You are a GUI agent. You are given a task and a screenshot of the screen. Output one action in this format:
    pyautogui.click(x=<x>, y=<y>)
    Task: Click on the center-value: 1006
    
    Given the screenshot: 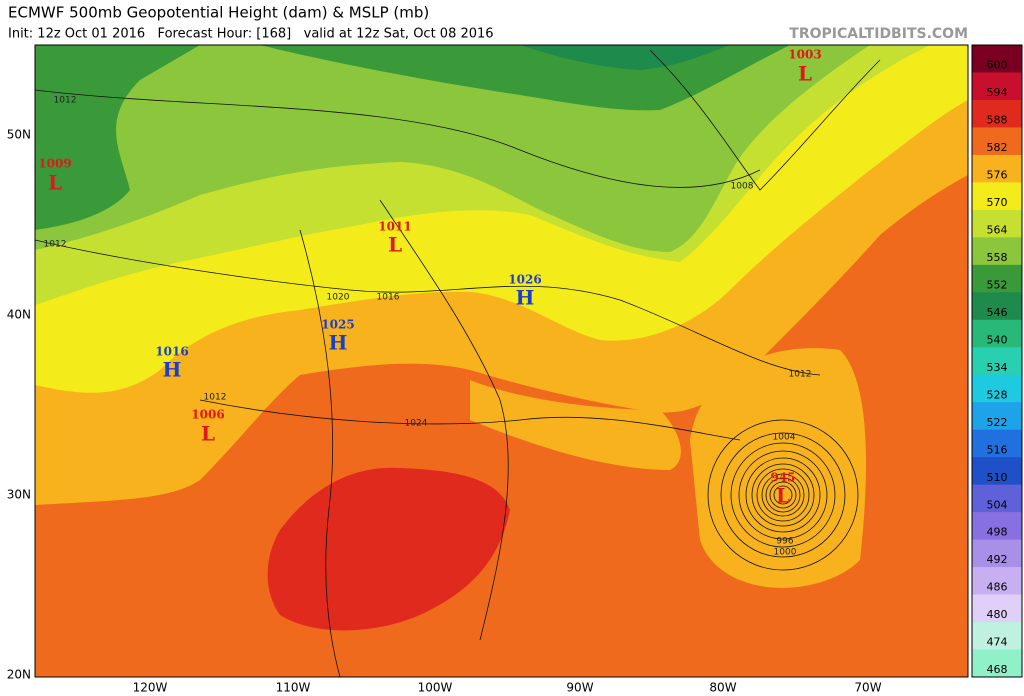 What is the action you would take?
    pyautogui.click(x=207, y=415)
    